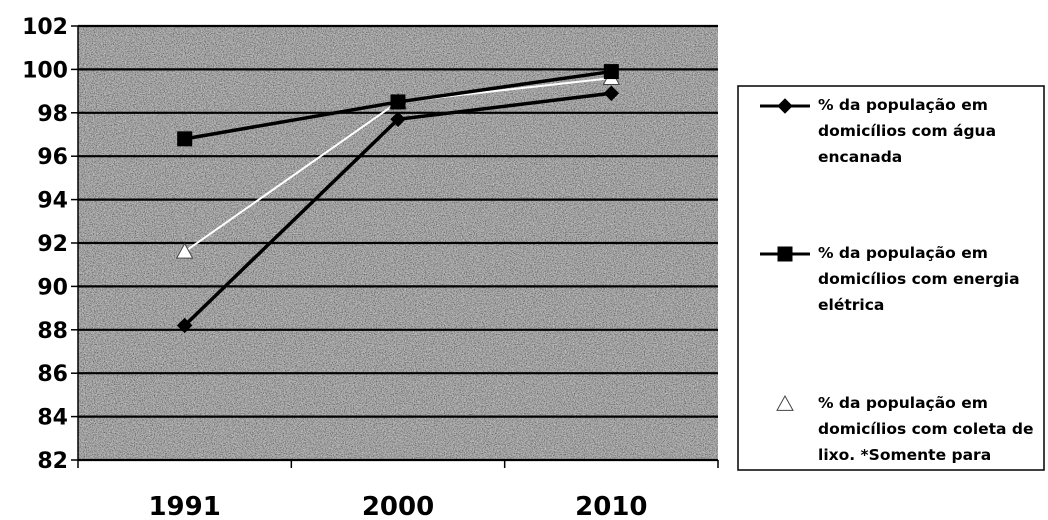 This screenshot has height=520, width=1048. I want to click on data-point-diamond-1991, so click(184, 325).